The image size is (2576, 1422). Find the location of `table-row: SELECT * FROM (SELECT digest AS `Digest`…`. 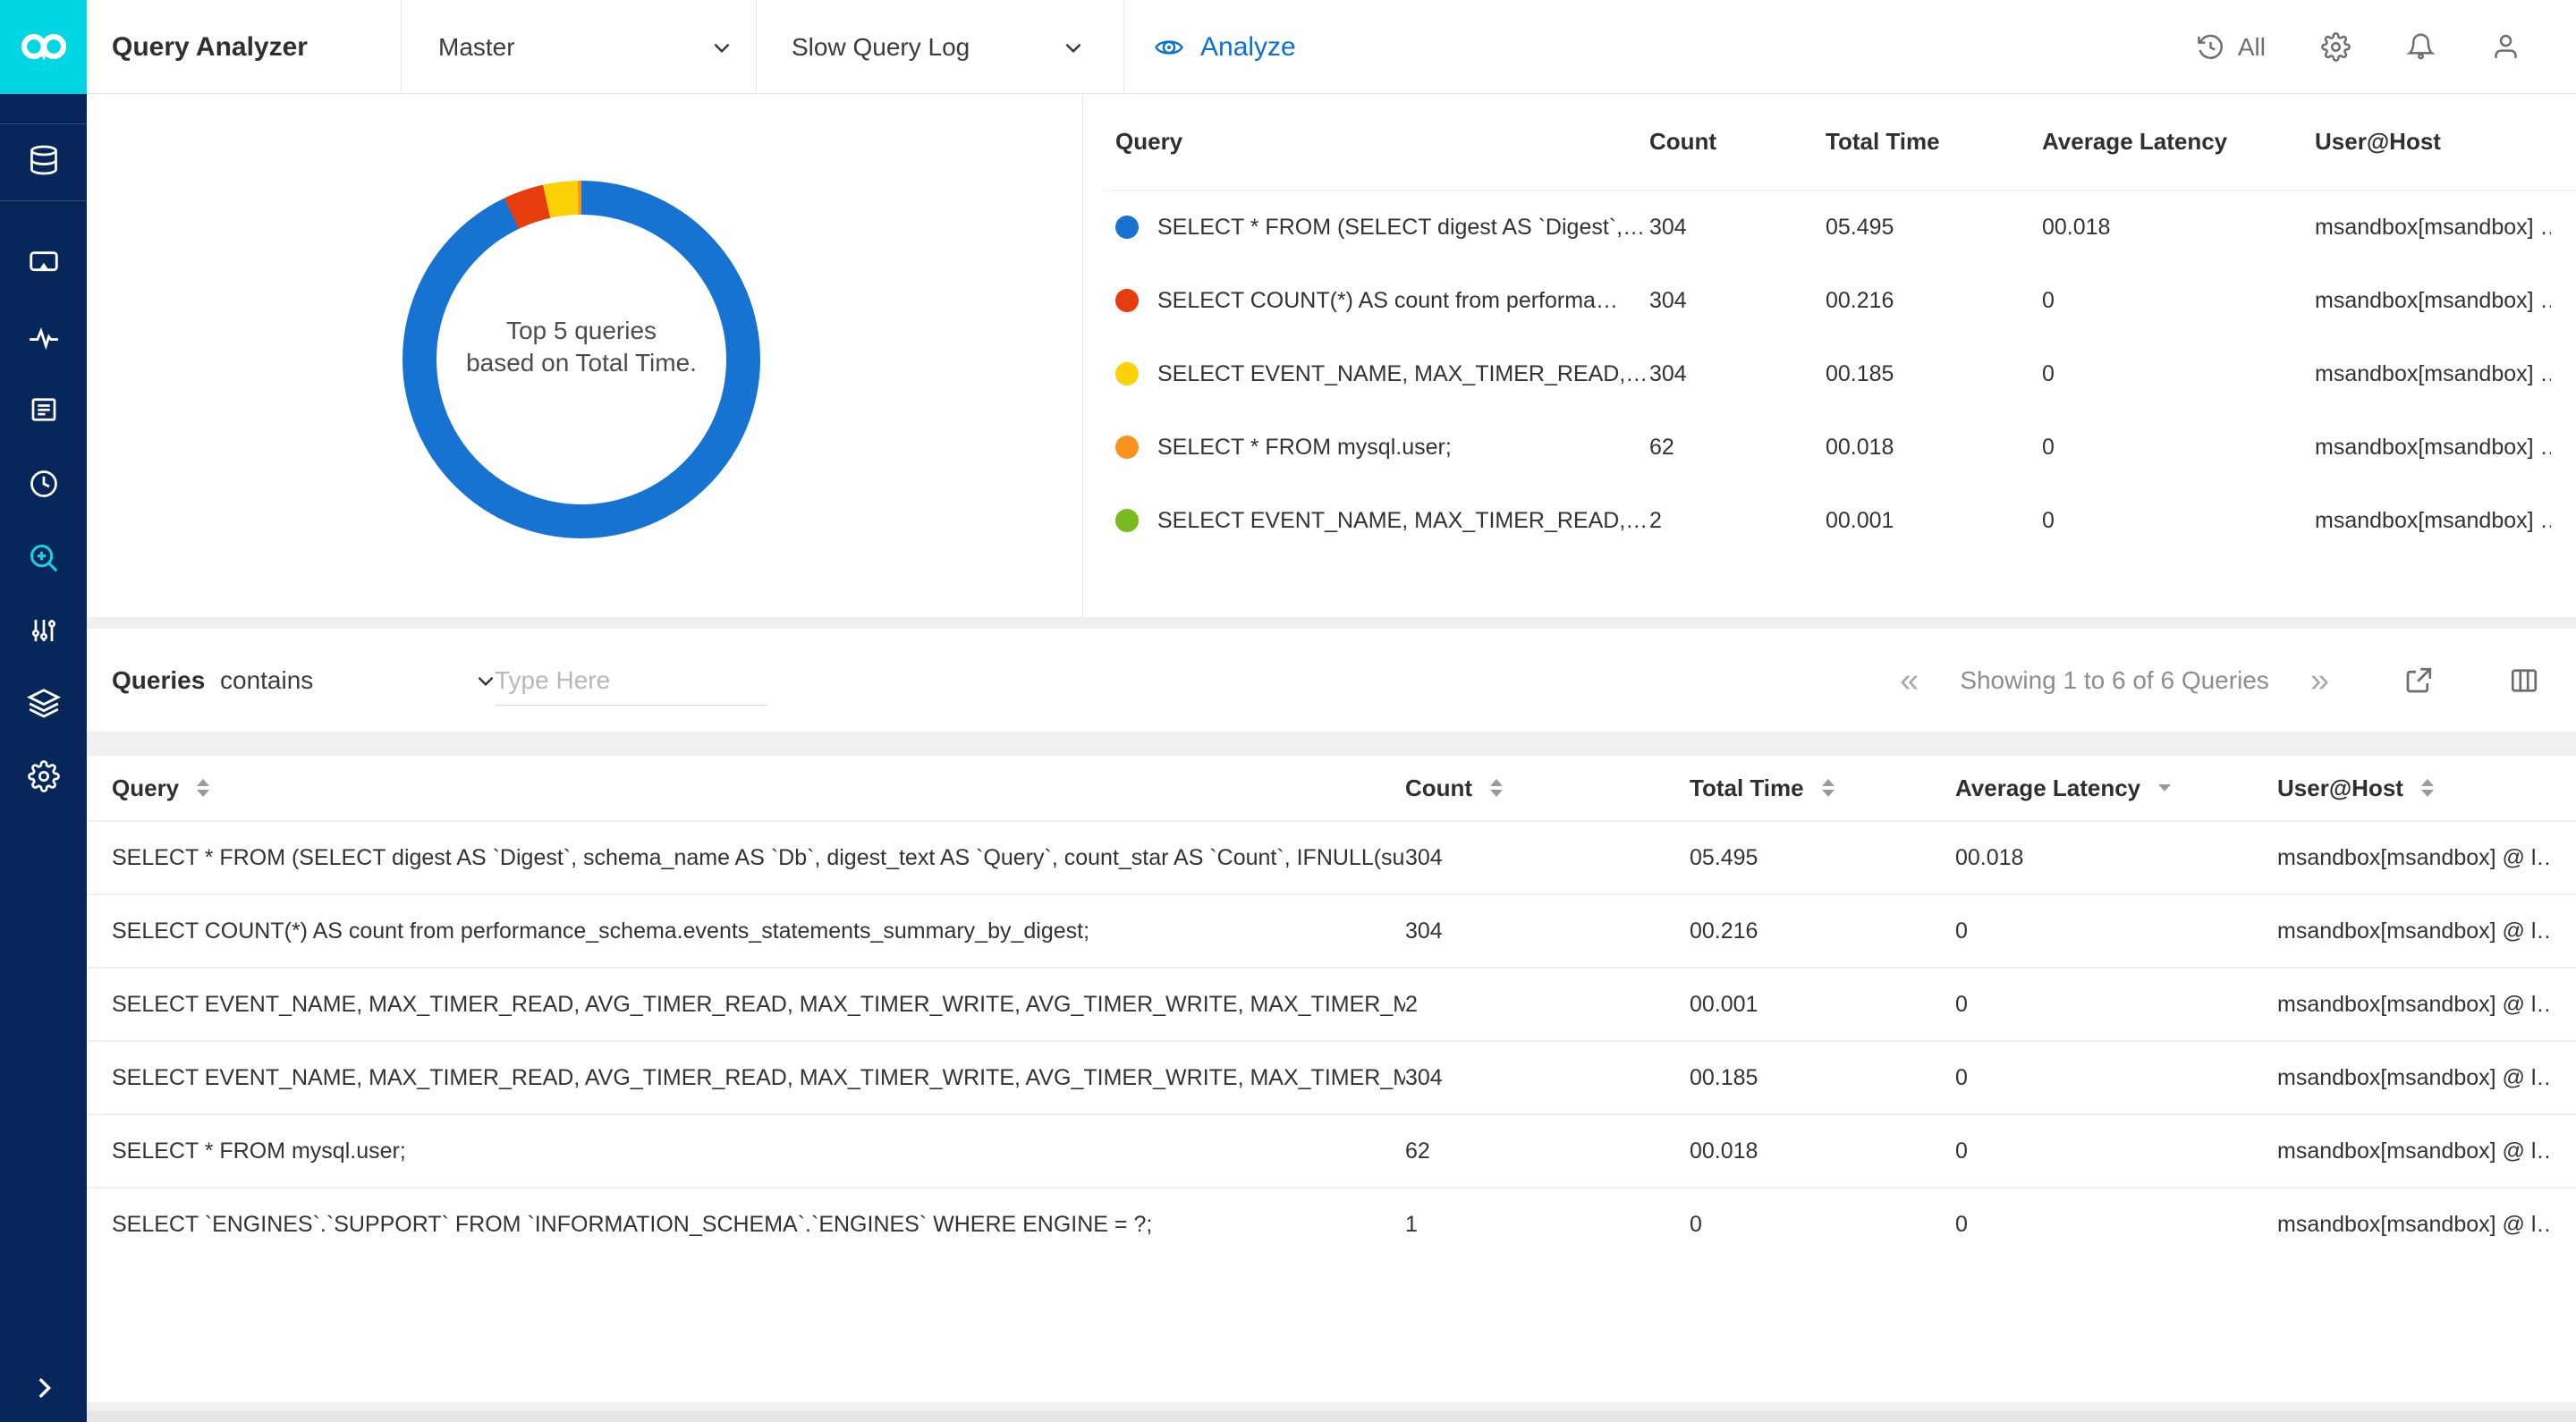

table-row: SELECT * FROM (SELECT digest AS `Digest`… is located at coordinates (1331, 856).